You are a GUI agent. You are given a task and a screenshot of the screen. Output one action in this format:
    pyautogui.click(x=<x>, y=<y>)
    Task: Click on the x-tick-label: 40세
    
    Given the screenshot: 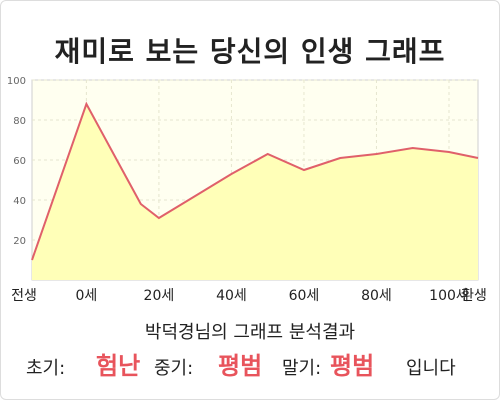 What is the action you would take?
    pyautogui.click(x=231, y=296)
    